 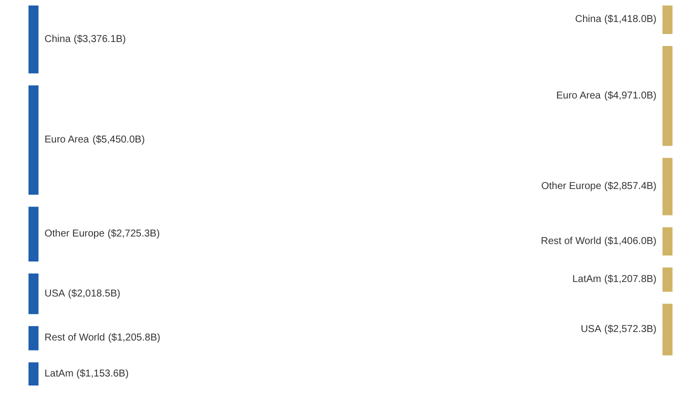 What do you see at coordinates (94, 294) in the screenshot?
I see `data-label: ($2,018.5B)` at bounding box center [94, 294].